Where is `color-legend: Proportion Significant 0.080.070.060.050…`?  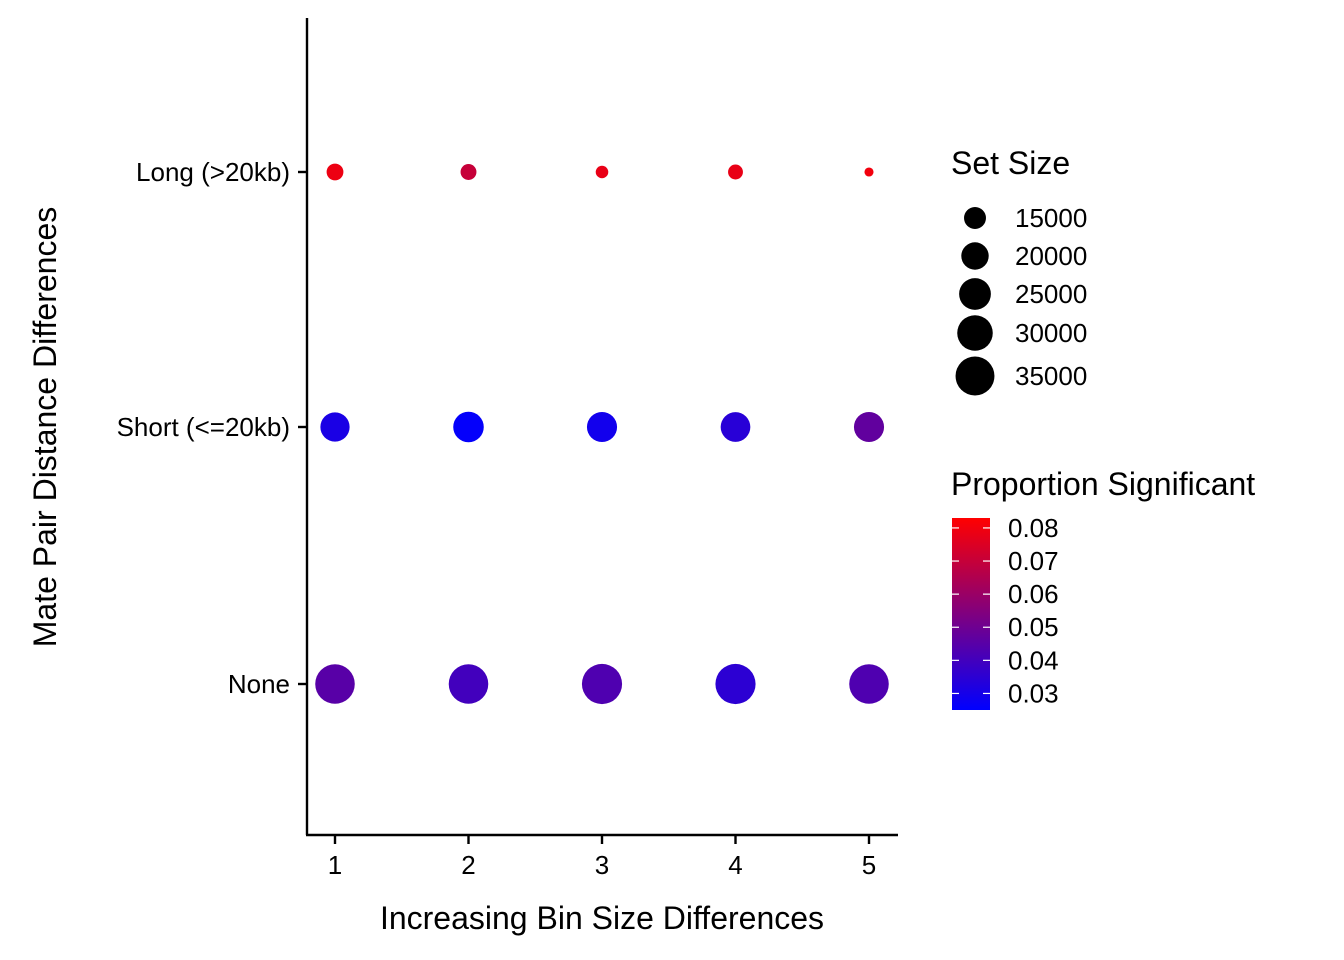 color-legend: Proportion Significant 0.080.070.060.050… is located at coordinates (1103, 588).